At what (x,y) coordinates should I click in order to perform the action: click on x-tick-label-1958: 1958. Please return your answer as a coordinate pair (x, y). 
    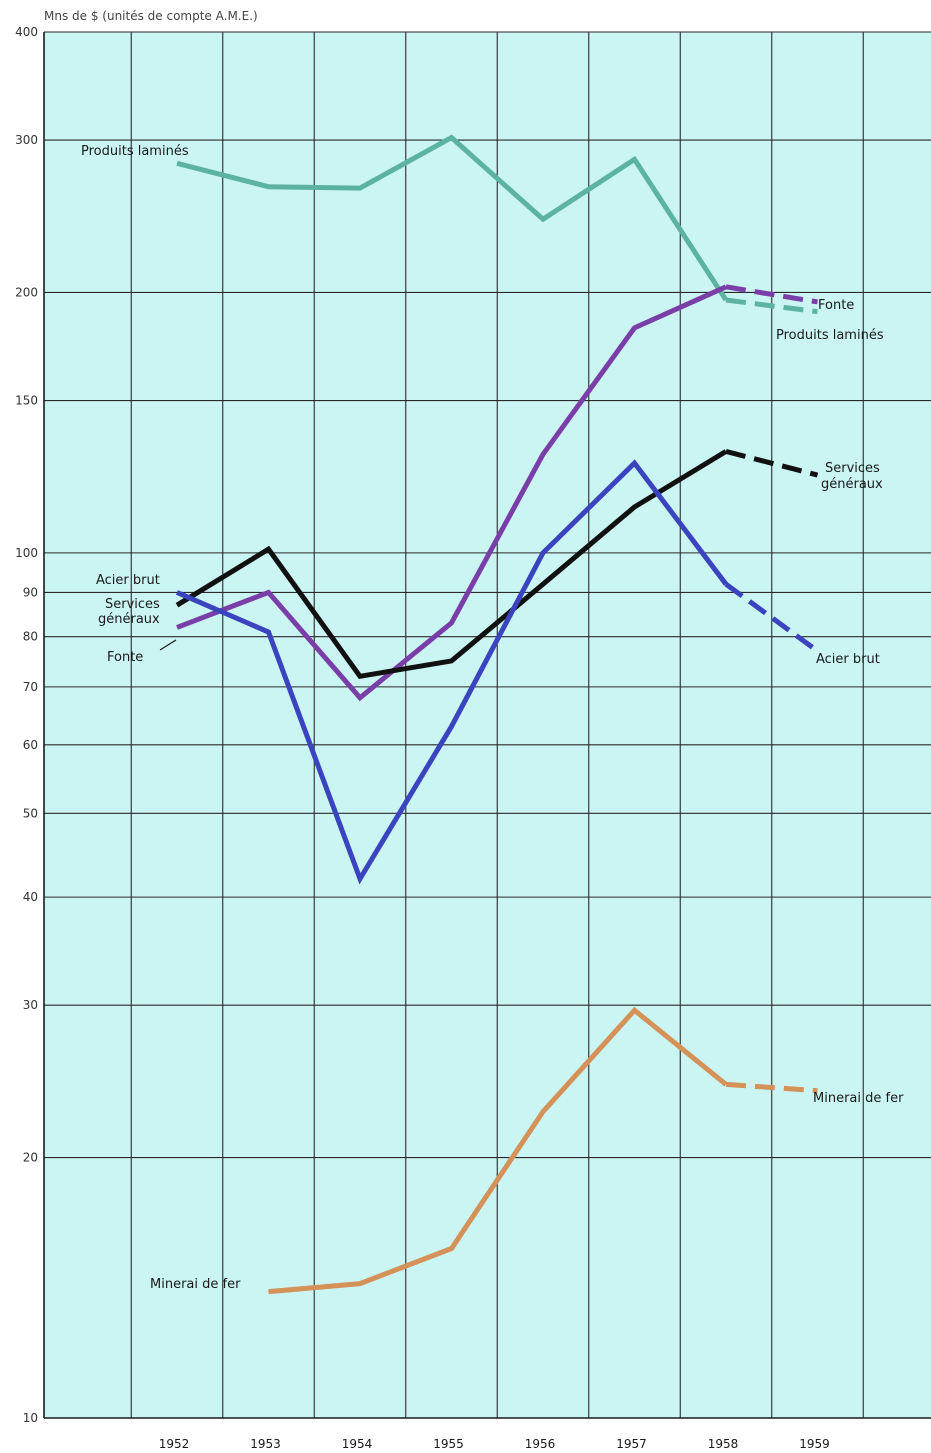
    Looking at the image, I should click on (723, 1444).